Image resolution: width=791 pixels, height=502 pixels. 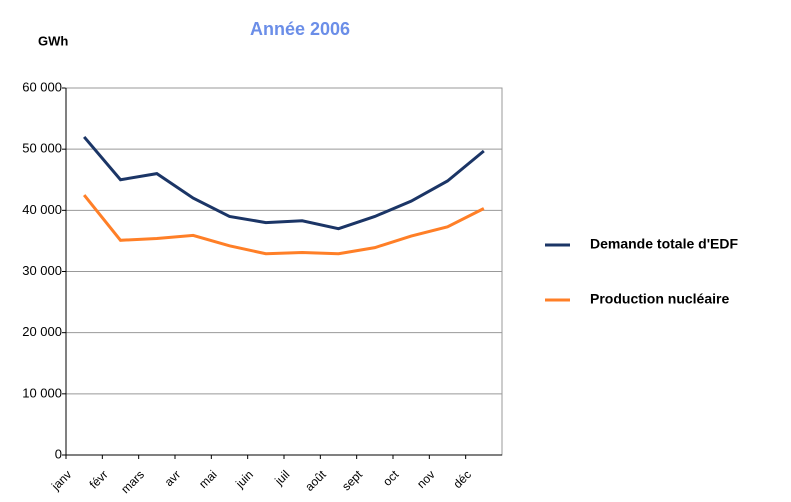 I want to click on chart-title: Année 2006, so click(x=300, y=29).